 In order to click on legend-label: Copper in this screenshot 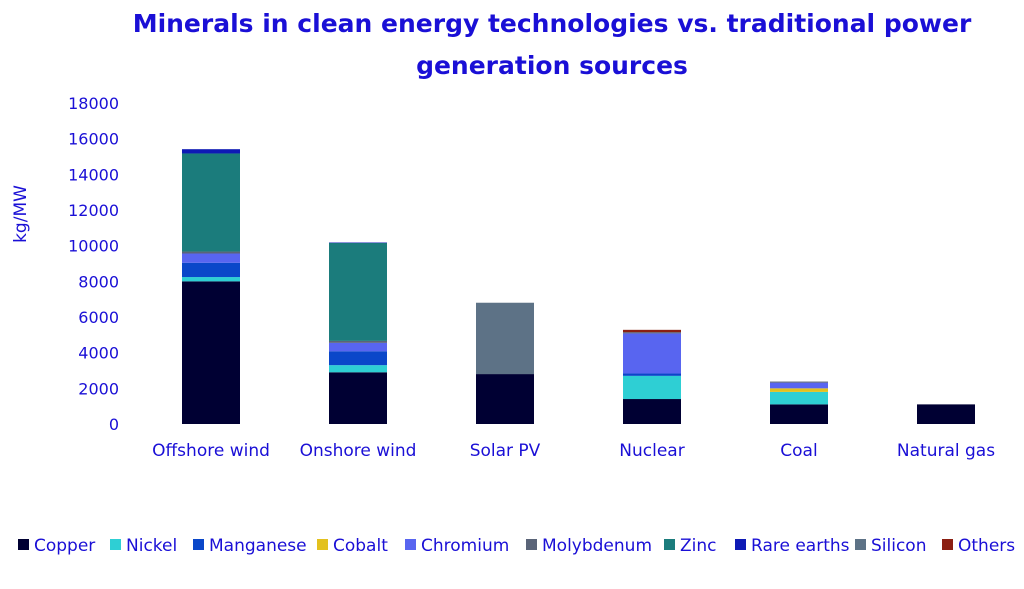, I will do `click(64, 546)`.